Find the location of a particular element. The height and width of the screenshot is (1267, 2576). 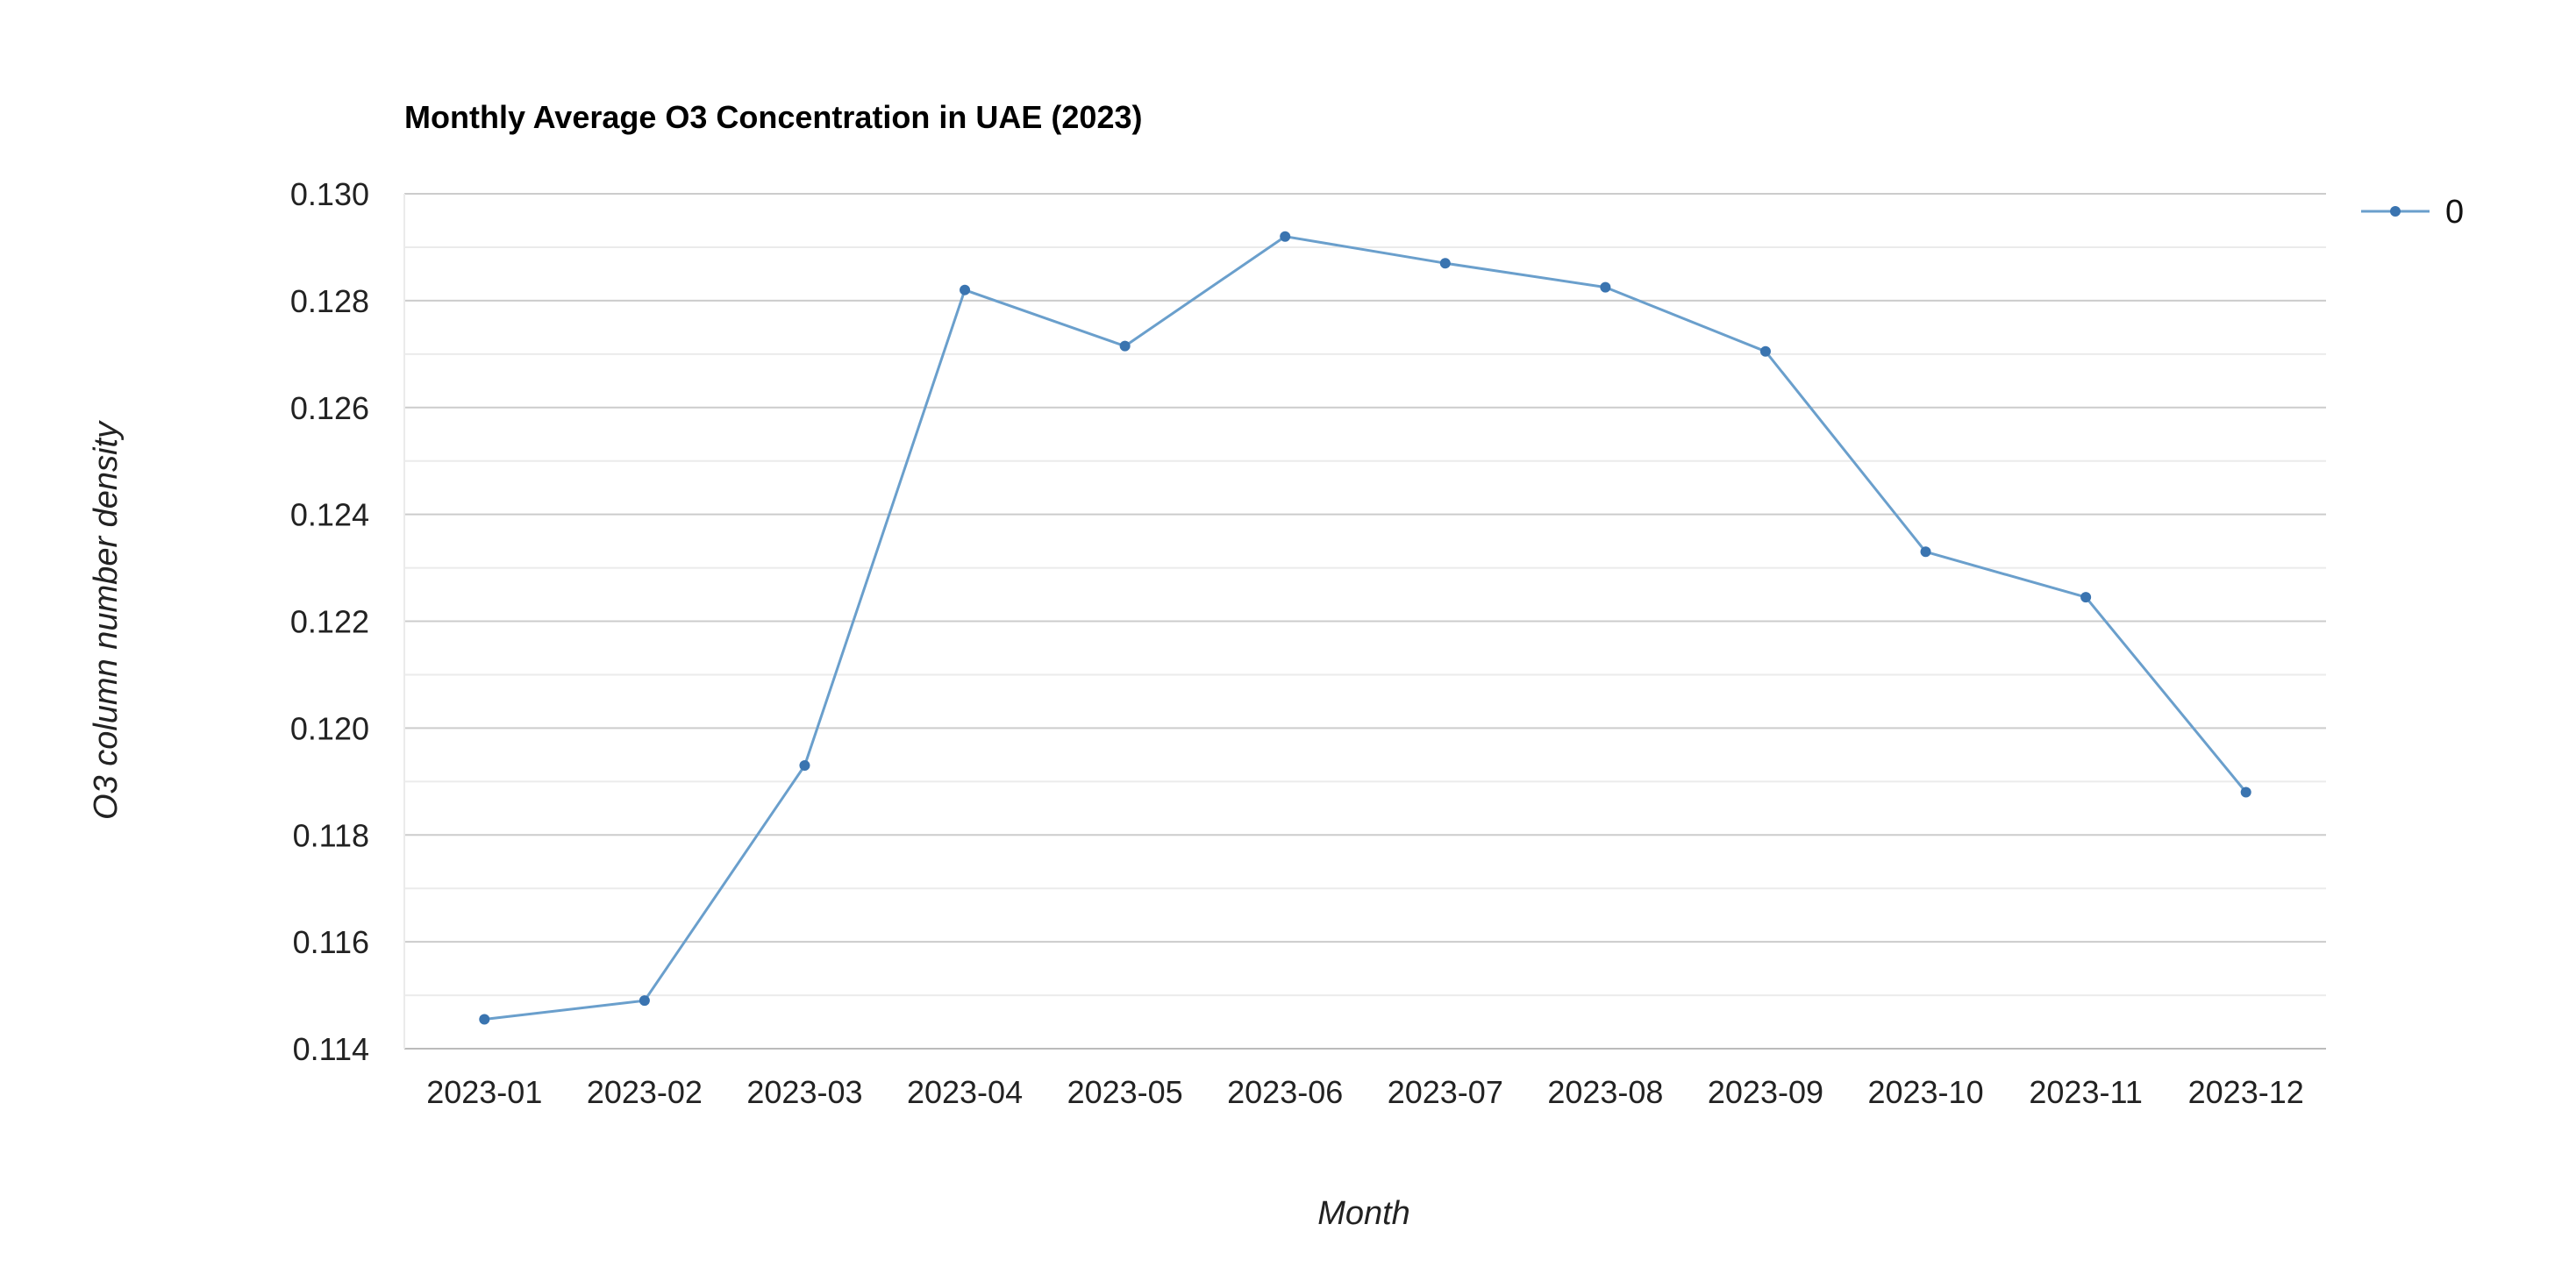

x-tick-label: 2023-09 is located at coordinates (1766, 1092).